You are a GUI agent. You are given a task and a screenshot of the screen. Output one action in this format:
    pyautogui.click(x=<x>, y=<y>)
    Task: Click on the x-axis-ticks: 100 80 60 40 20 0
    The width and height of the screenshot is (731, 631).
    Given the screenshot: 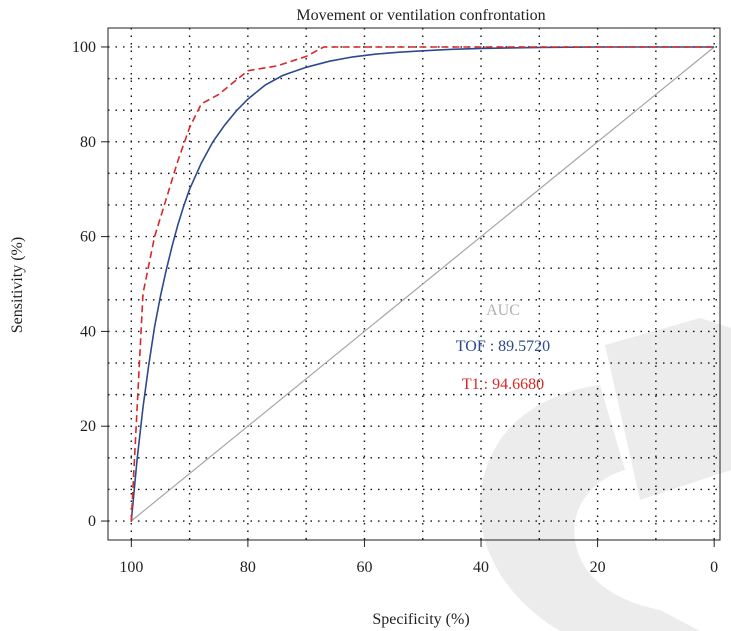 What is the action you would take?
    pyautogui.click(x=418, y=558)
    